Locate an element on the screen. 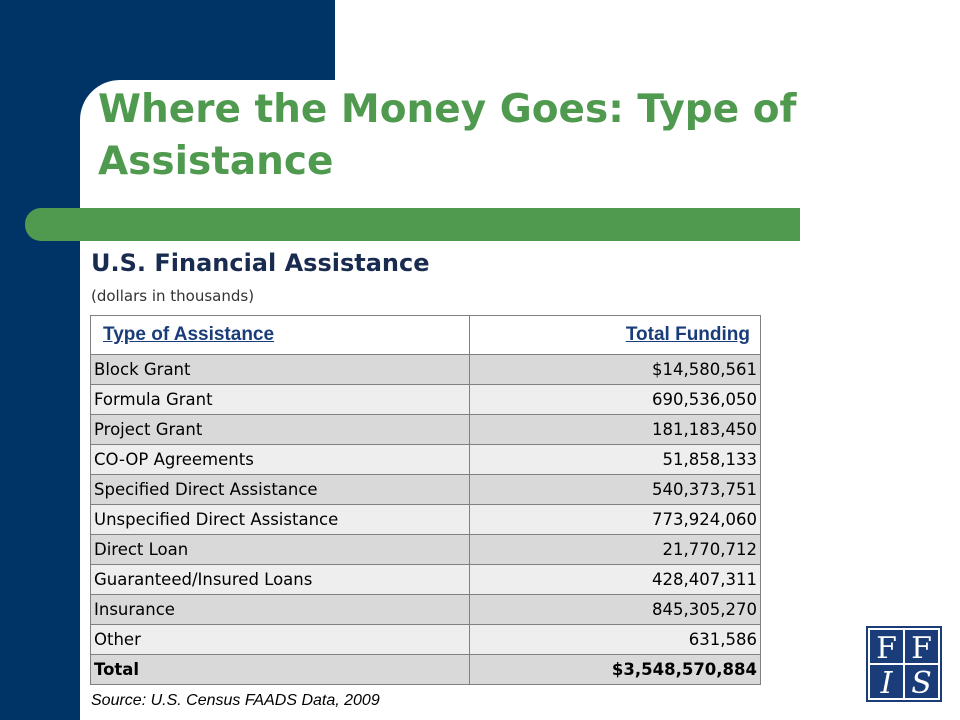  row-funding-cell: 845,305,270 is located at coordinates (615, 609).